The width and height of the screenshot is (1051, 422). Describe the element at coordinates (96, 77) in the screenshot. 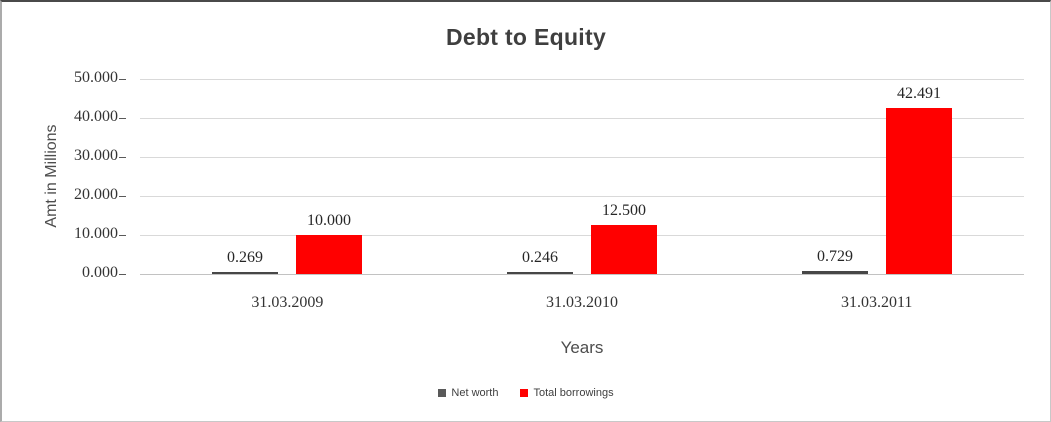

I see `y-tick-label: 50.000` at that location.